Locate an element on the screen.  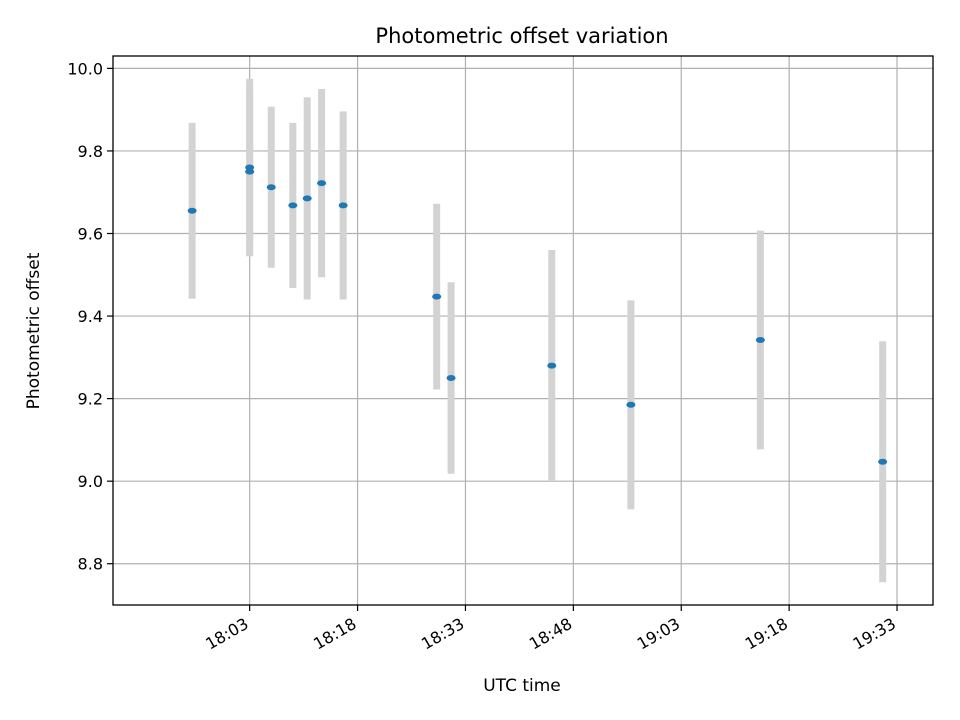
y-tick-label: 9.0 is located at coordinates (90, 481).